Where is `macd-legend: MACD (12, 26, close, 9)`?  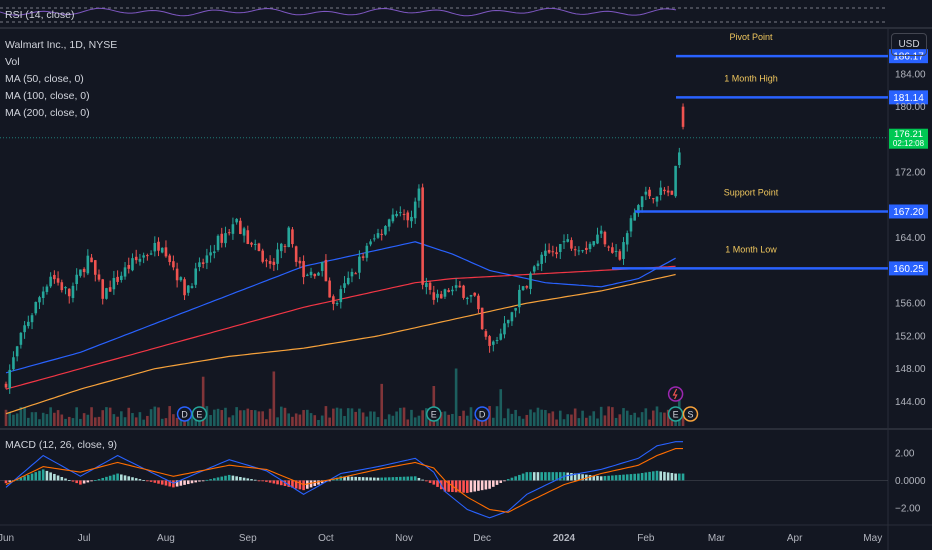
macd-legend: MACD (12, 26, close, 9) is located at coordinates (61, 445).